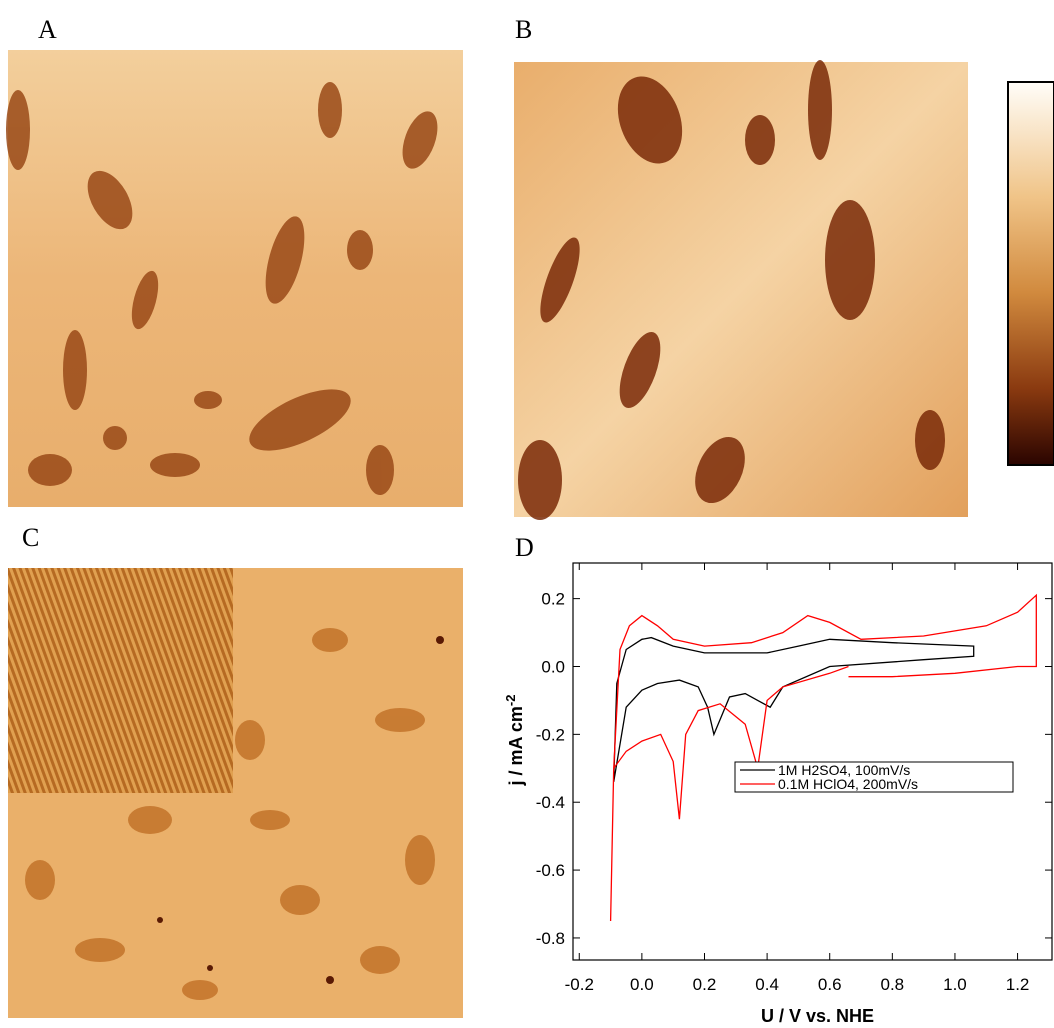 The image size is (1054, 1028). Describe the element at coordinates (955, 984) in the screenshot. I see `x-tick-label: 1.0` at that location.